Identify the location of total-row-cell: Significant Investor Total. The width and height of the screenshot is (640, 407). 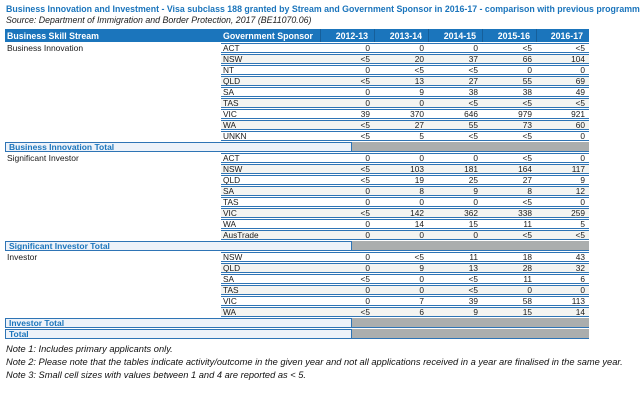
(297, 246).